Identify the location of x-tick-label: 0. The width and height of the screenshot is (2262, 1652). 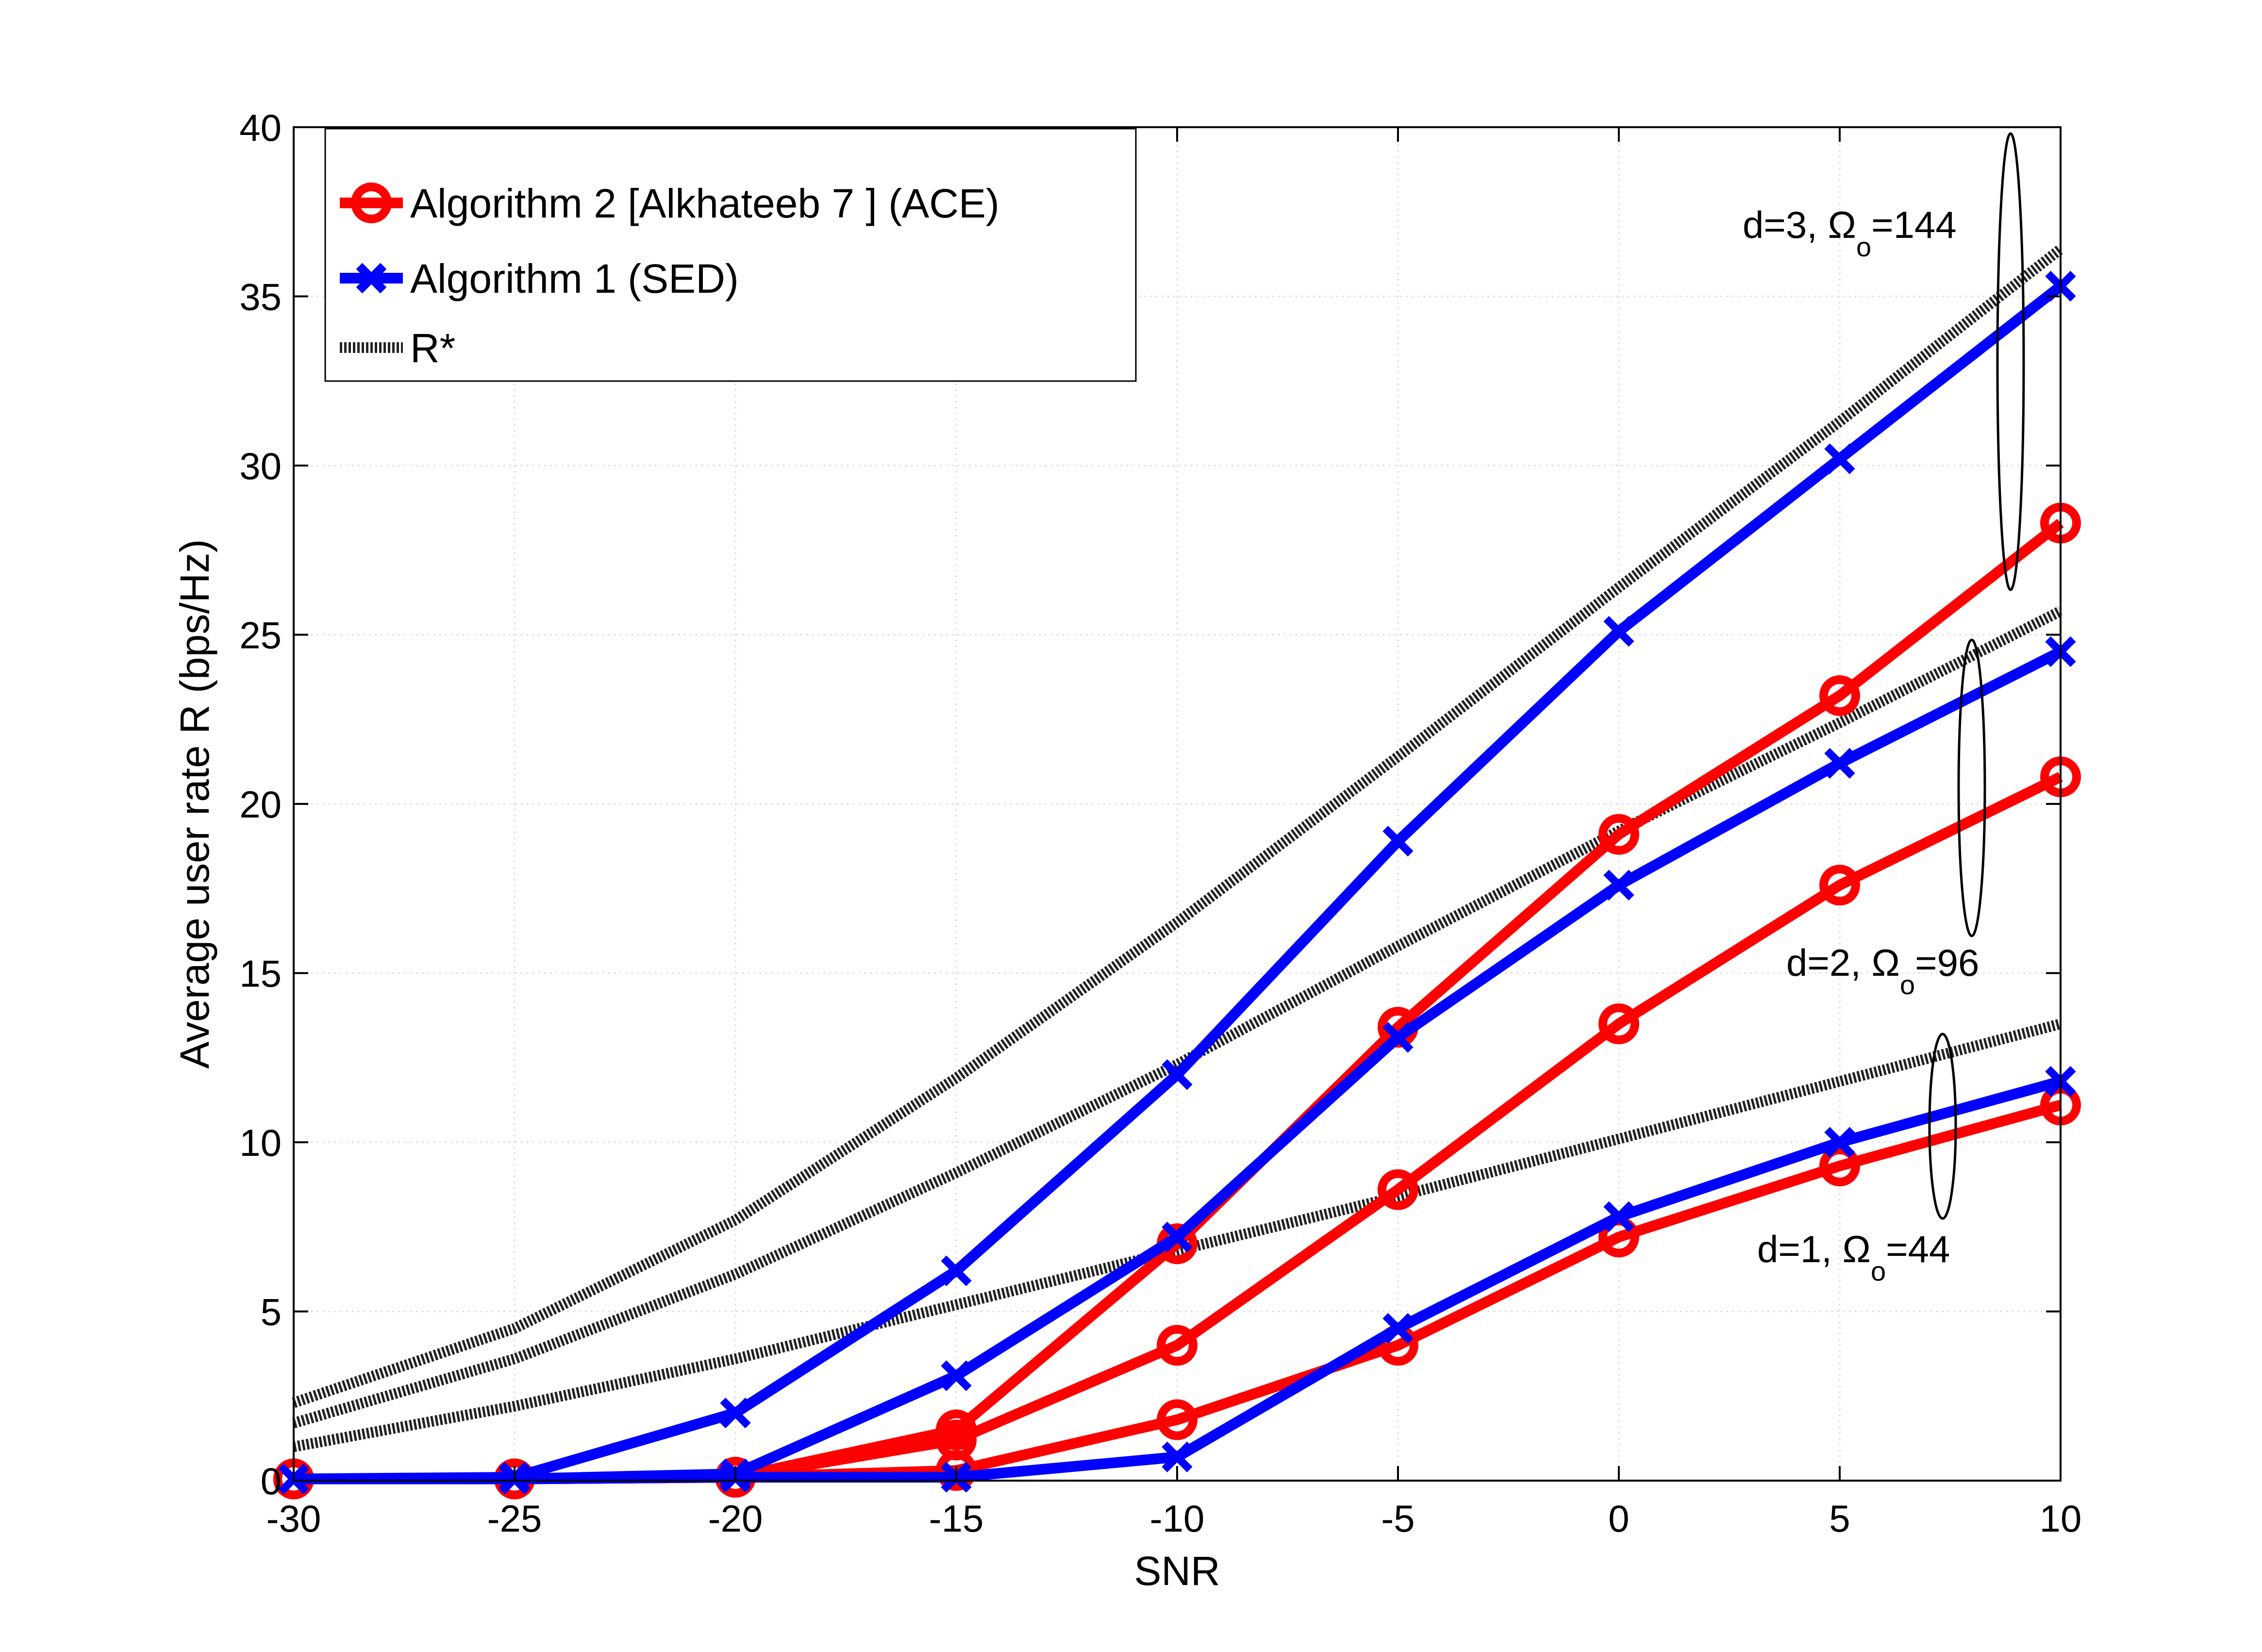
(1619, 1518).